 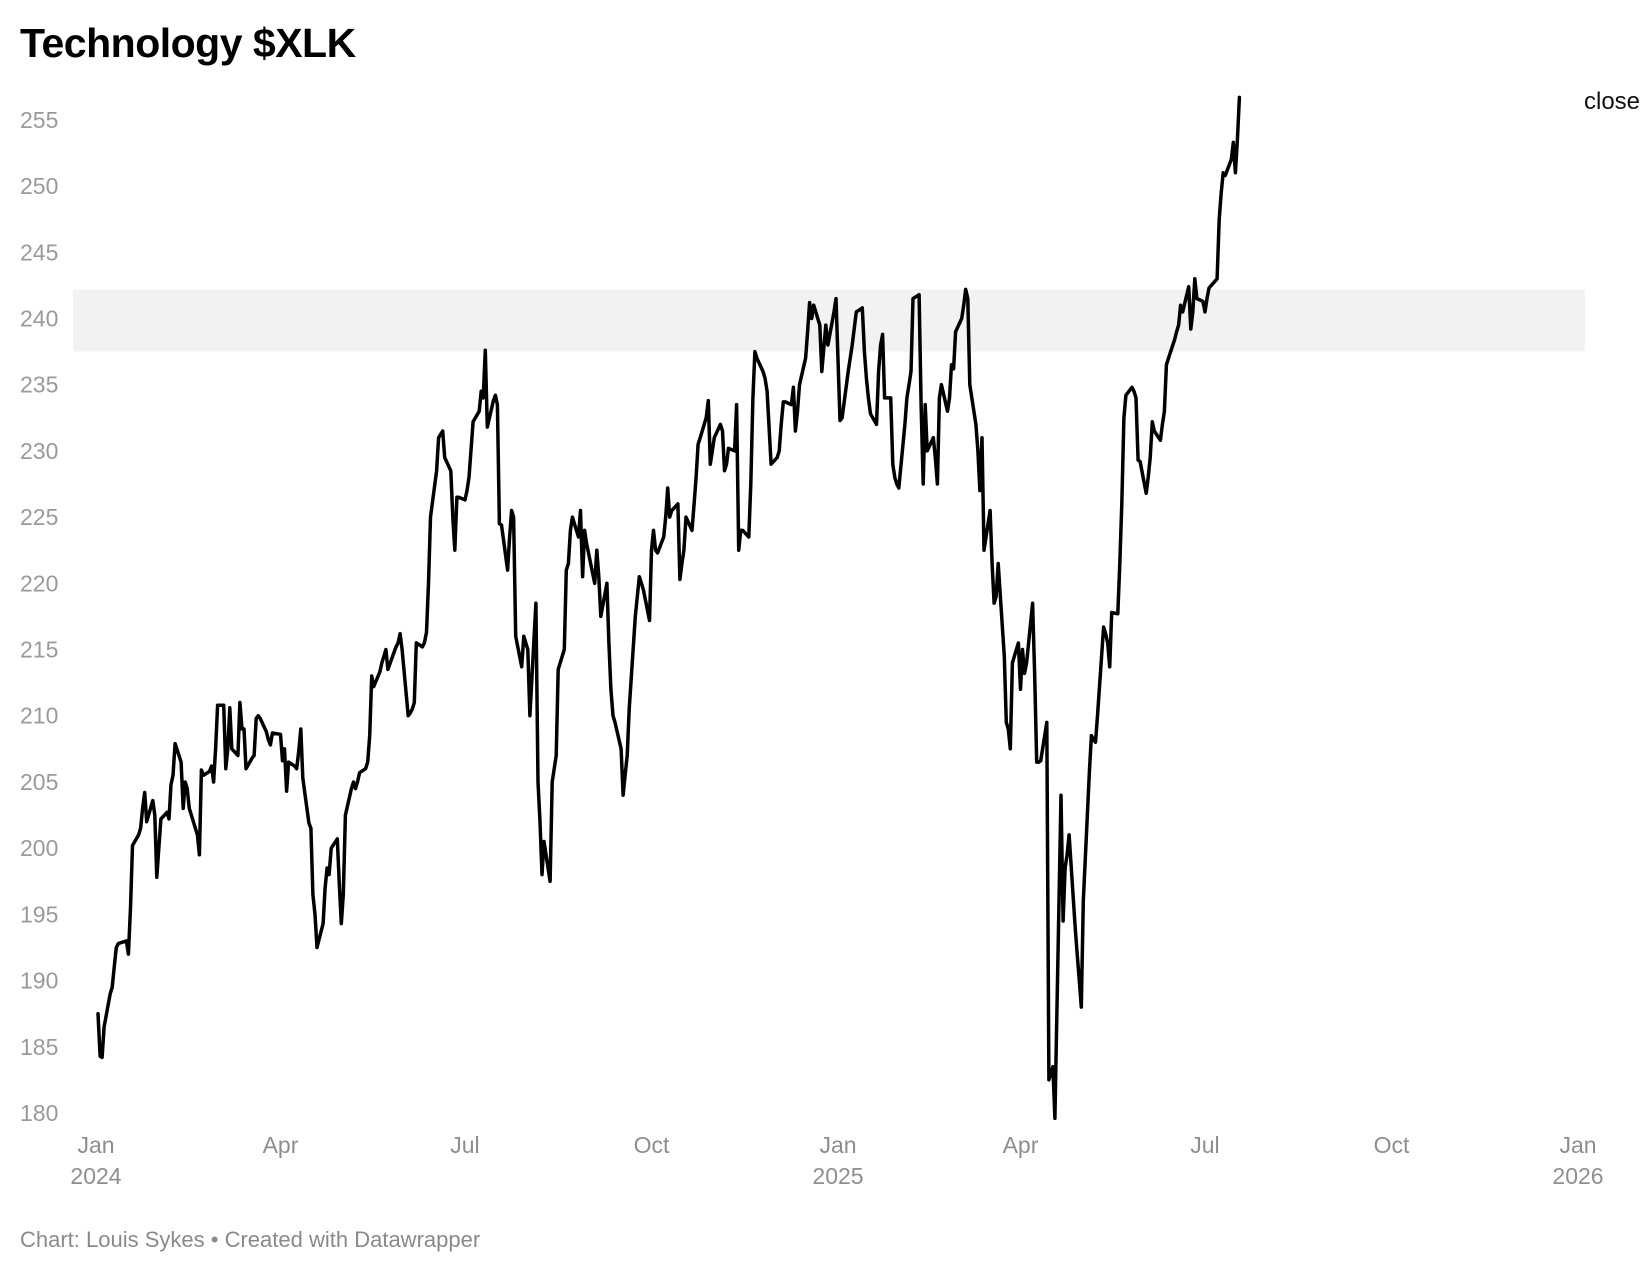 I want to click on y-tick-label: 225, so click(x=39, y=517).